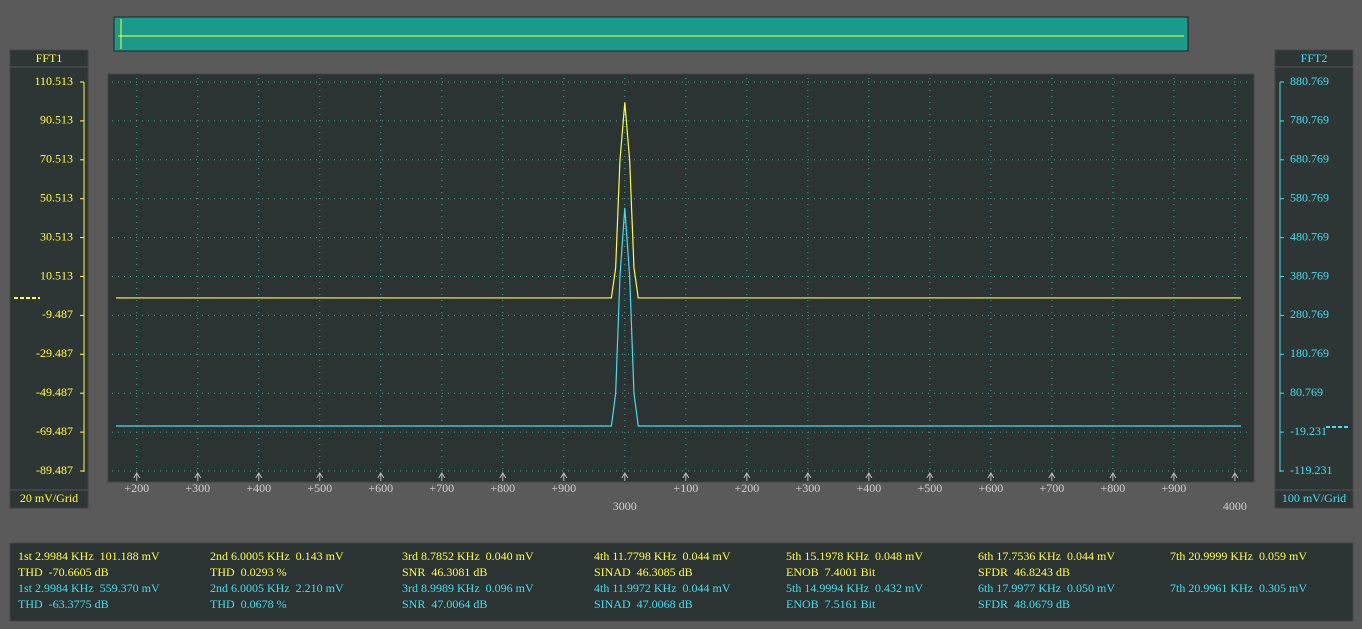  Describe the element at coordinates (1314, 498) in the screenshot. I see `right-axis-scale: 100 mV/Grid` at that location.